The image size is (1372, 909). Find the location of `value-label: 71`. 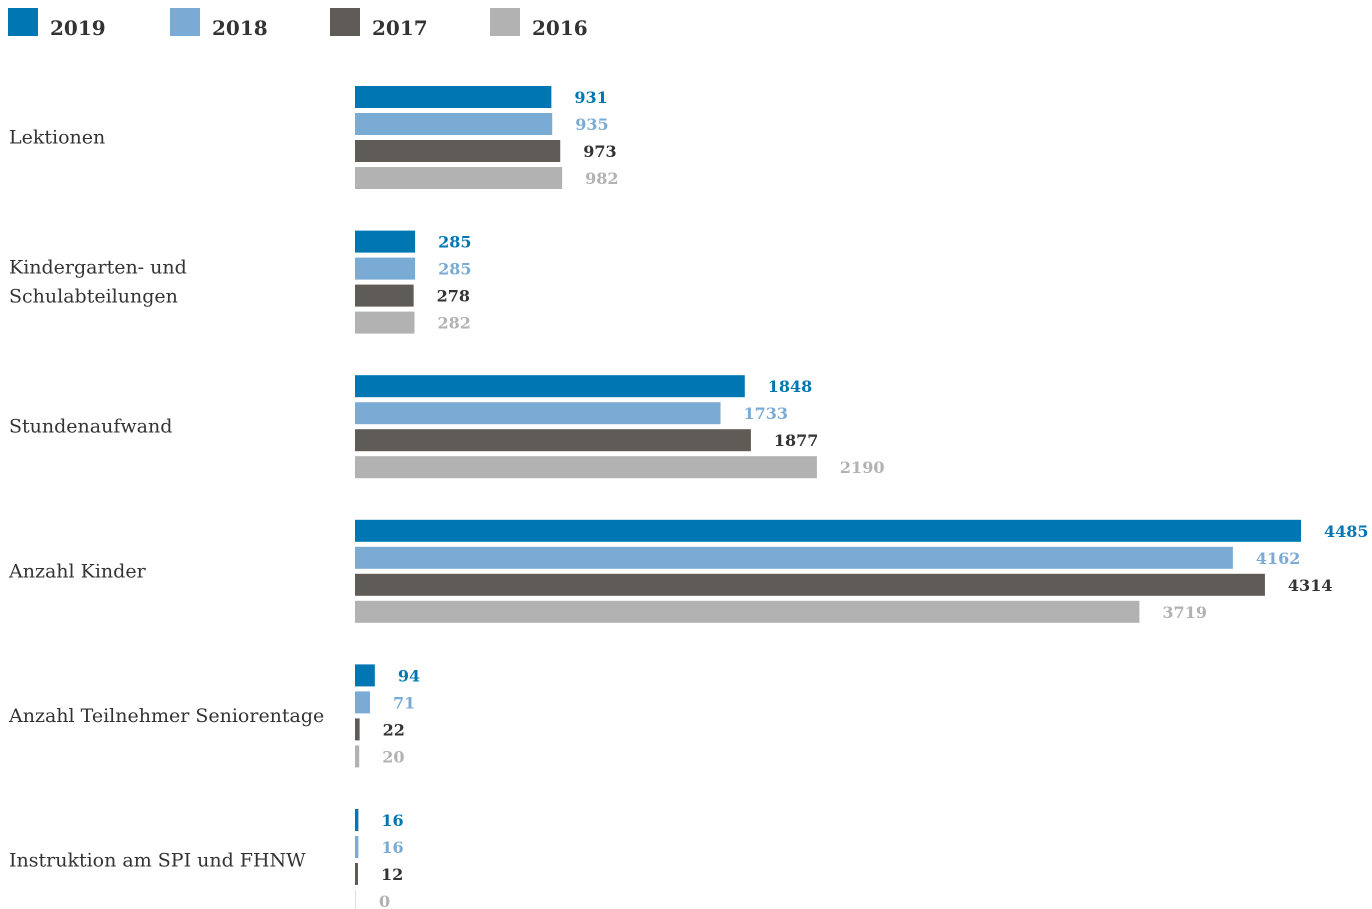

value-label: 71 is located at coordinates (404, 702).